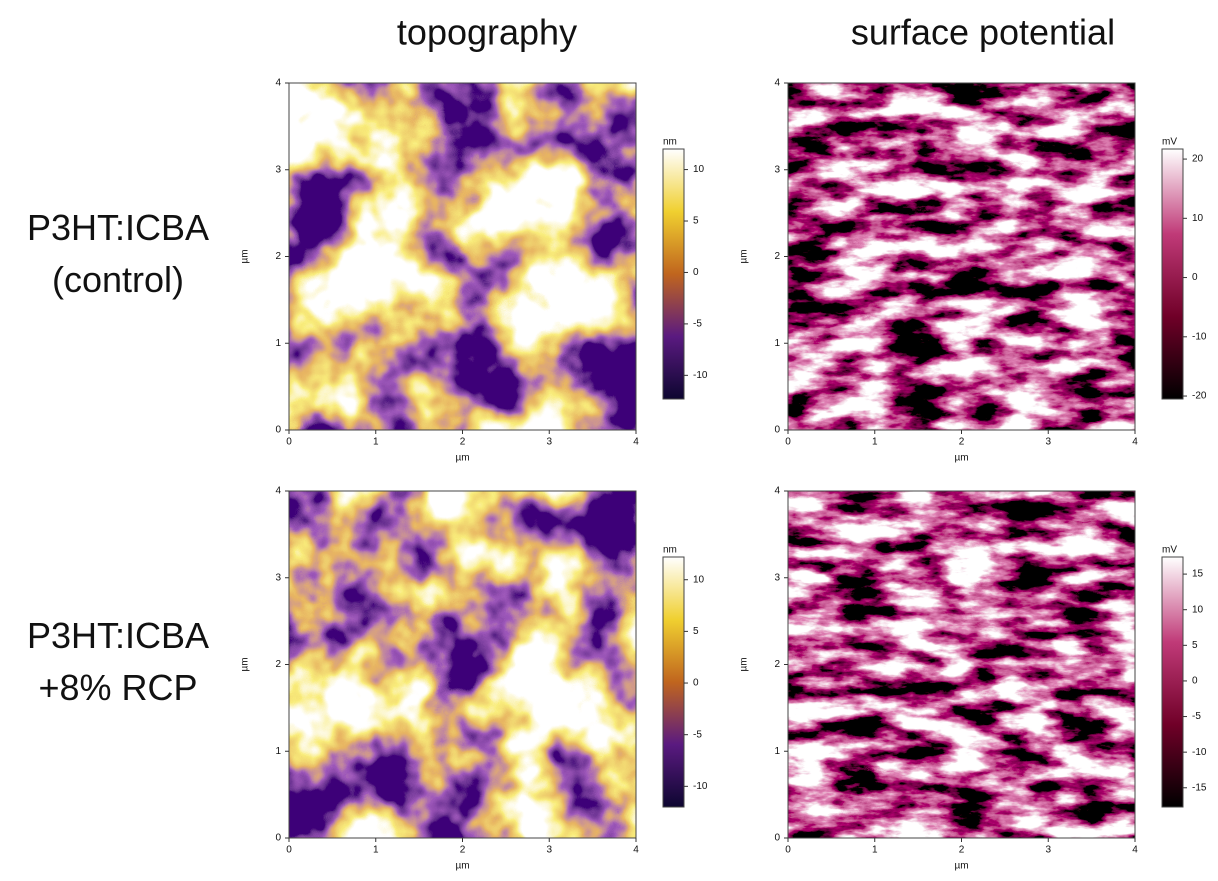  Describe the element at coordinates (118, 279) in the screenshot. I see `row-label: (control)` at that location.